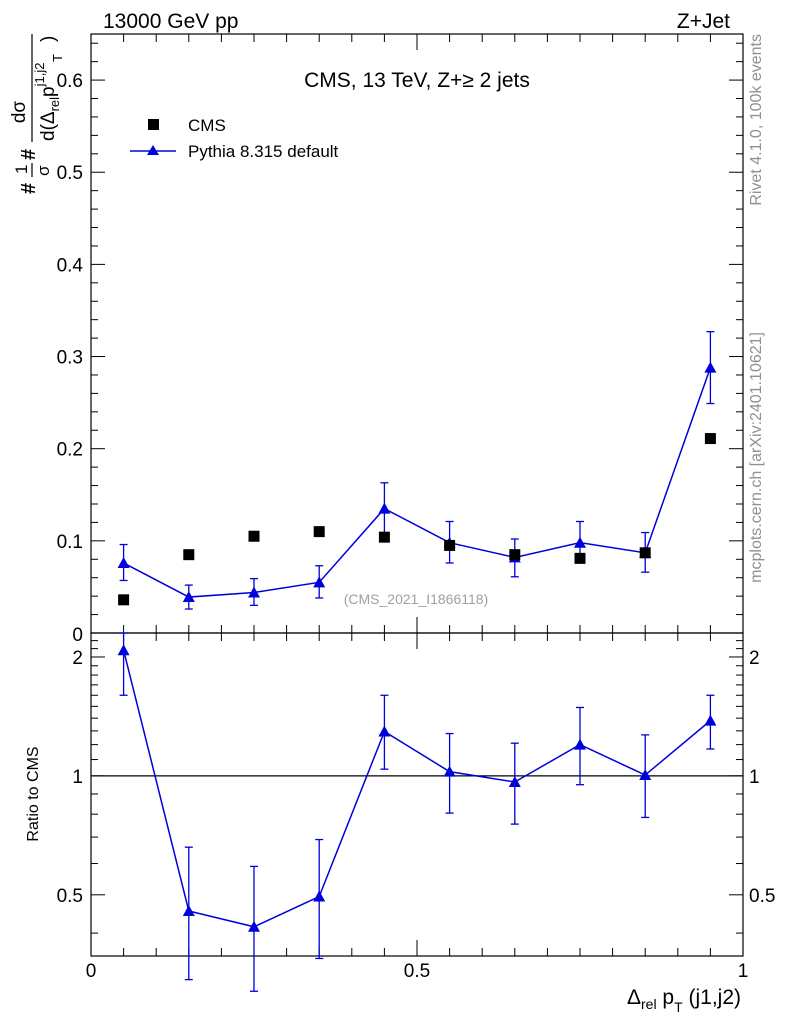 The height and width of the screenshot is (1024, 786). What do you see at coordinates (57, 58) in the screenshot?
I see `ylabel-sub-t: T` at bounding box center [57, 58].